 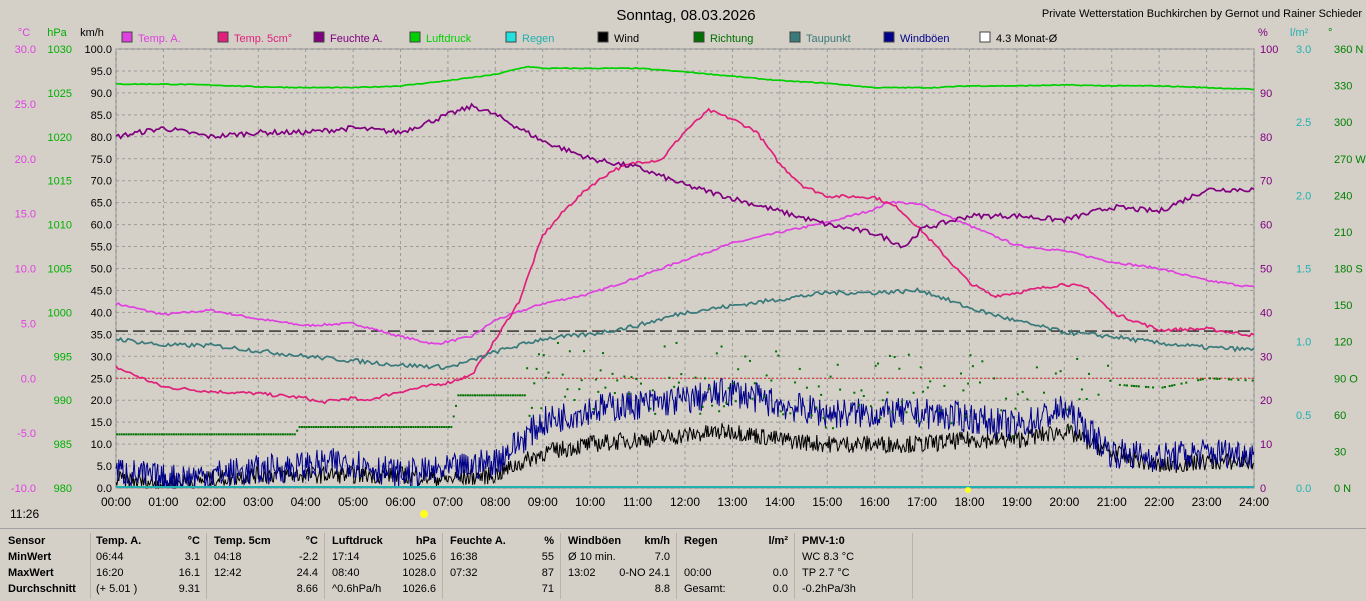 What do you see at coordinates (780, 502) in the screenshot?
I see `x-tick-label: 14:00` at bounding box center [780, 502].